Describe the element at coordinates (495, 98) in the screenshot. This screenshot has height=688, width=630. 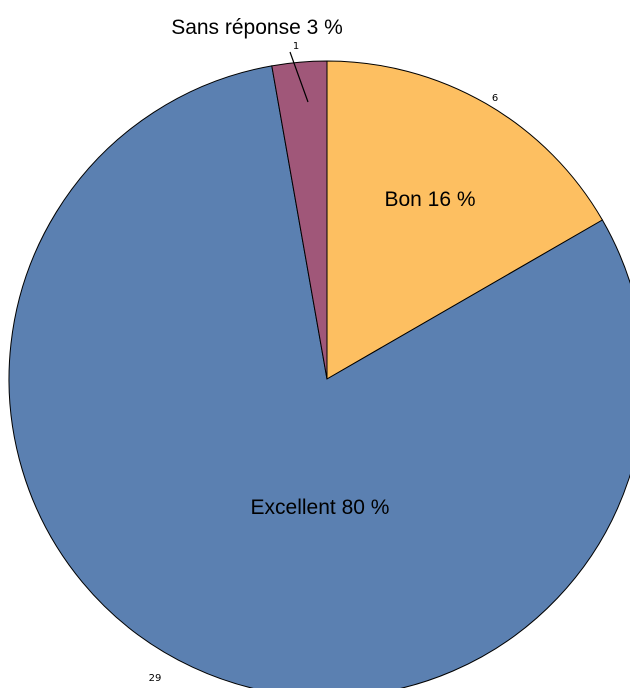
I see `count-label-bon: 6` at that location.